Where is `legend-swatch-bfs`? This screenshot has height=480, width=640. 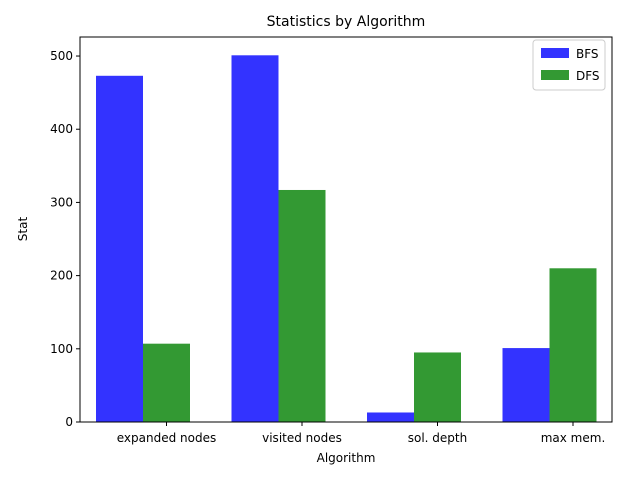
legend-swatch-bfs is located at coordinates (555, 53).